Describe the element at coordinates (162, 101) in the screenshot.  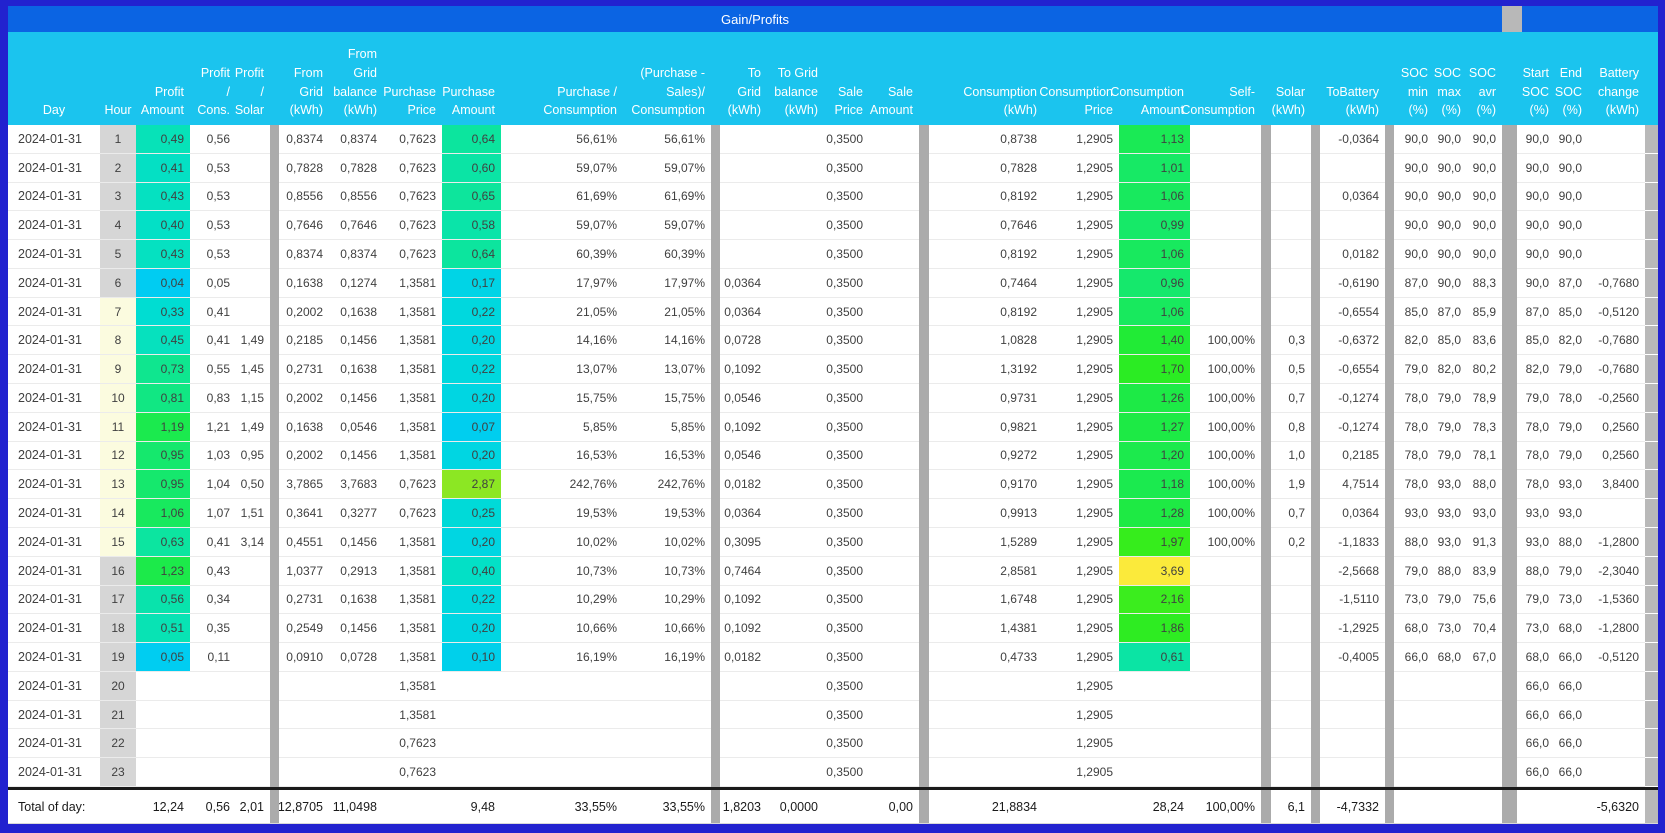
I see `column-header-pa: Profit Amount` at that location.